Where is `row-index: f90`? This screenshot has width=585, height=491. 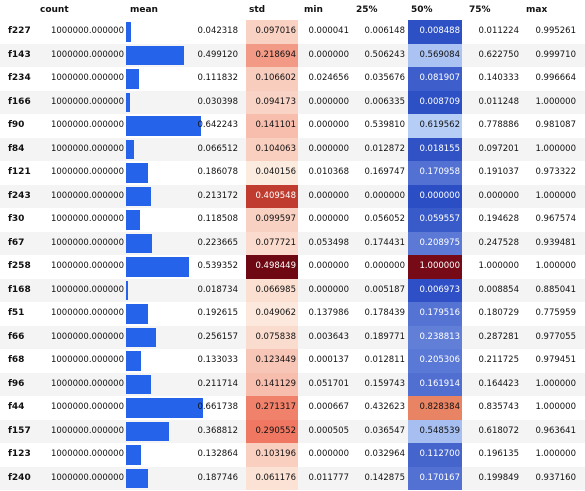
row-index: f90 is located at coordinates (16, 125).